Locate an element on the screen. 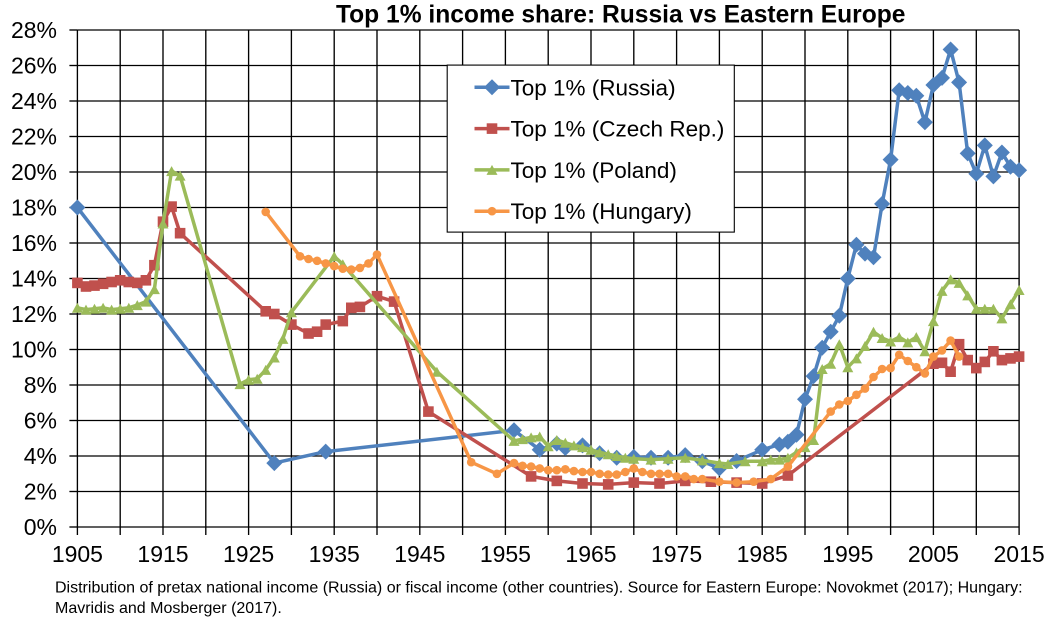 The width and height of the screenshot is (1061, 626). svg-text: 28% is located at coordinates (34, 30).